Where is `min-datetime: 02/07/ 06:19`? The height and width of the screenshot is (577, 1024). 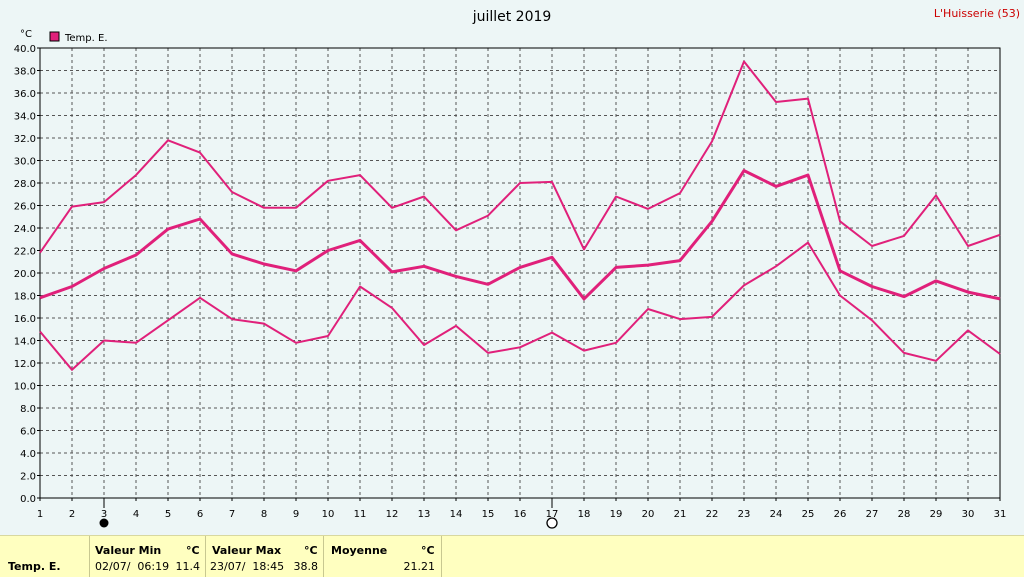 min-datetime: 02/07/ 06:19 is located at coordinates (132, 566).